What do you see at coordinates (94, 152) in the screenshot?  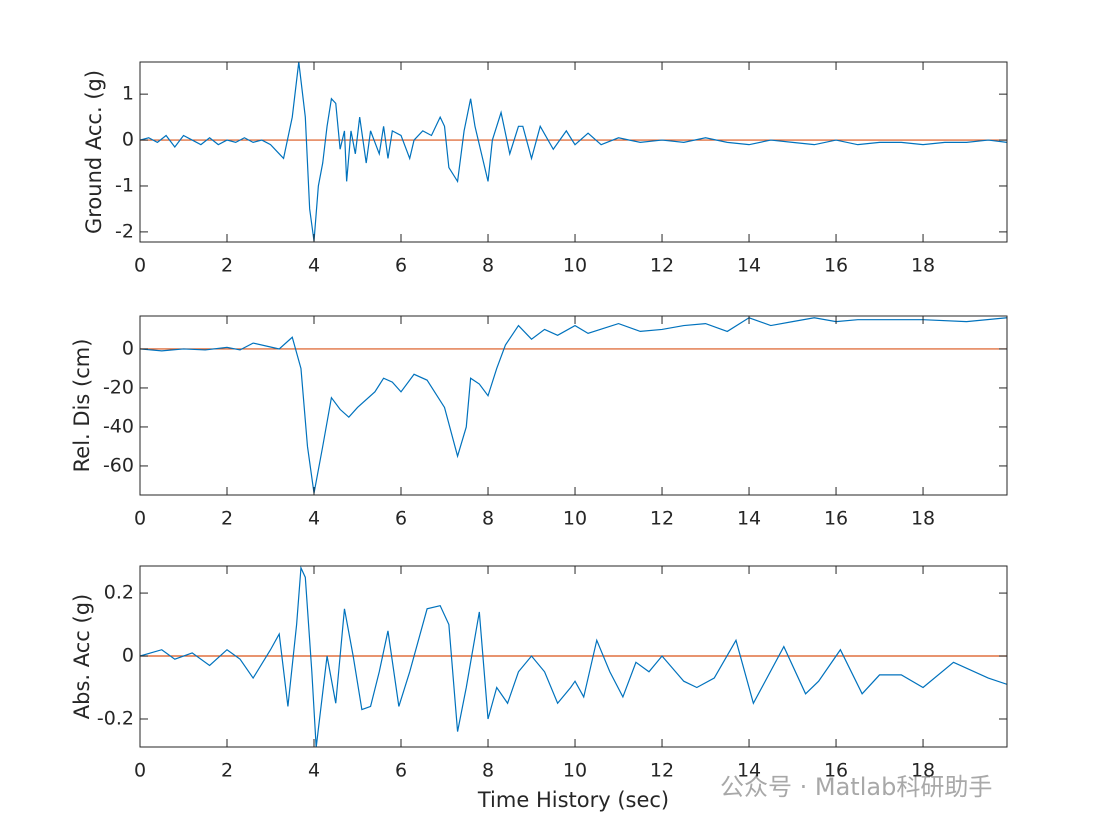 I see `y-axis-label: Ground Acc. (g)` at bounding box center [94, 152].